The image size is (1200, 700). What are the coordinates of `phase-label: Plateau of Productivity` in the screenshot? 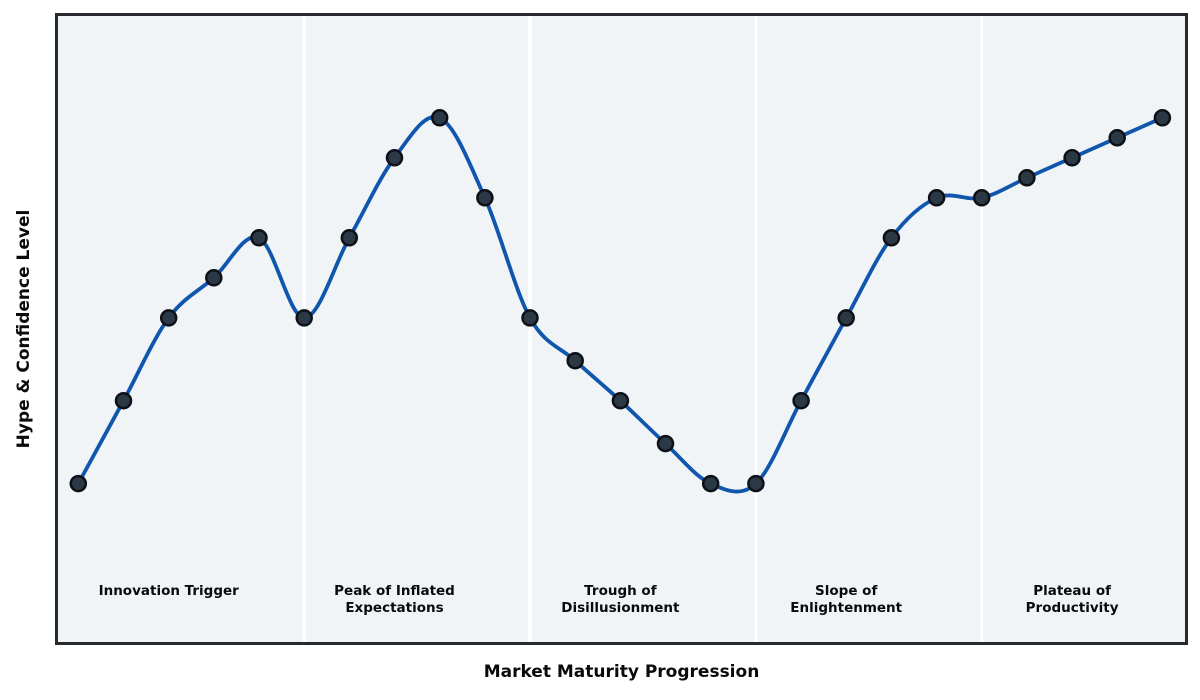 It's located at (1072, 600).